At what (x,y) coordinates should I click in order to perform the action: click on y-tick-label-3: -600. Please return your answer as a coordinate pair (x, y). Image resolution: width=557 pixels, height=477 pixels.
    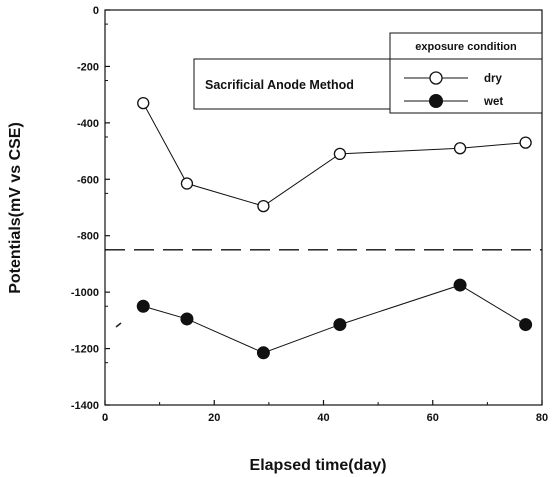
    Looking at the image, I should click on (88, 180).